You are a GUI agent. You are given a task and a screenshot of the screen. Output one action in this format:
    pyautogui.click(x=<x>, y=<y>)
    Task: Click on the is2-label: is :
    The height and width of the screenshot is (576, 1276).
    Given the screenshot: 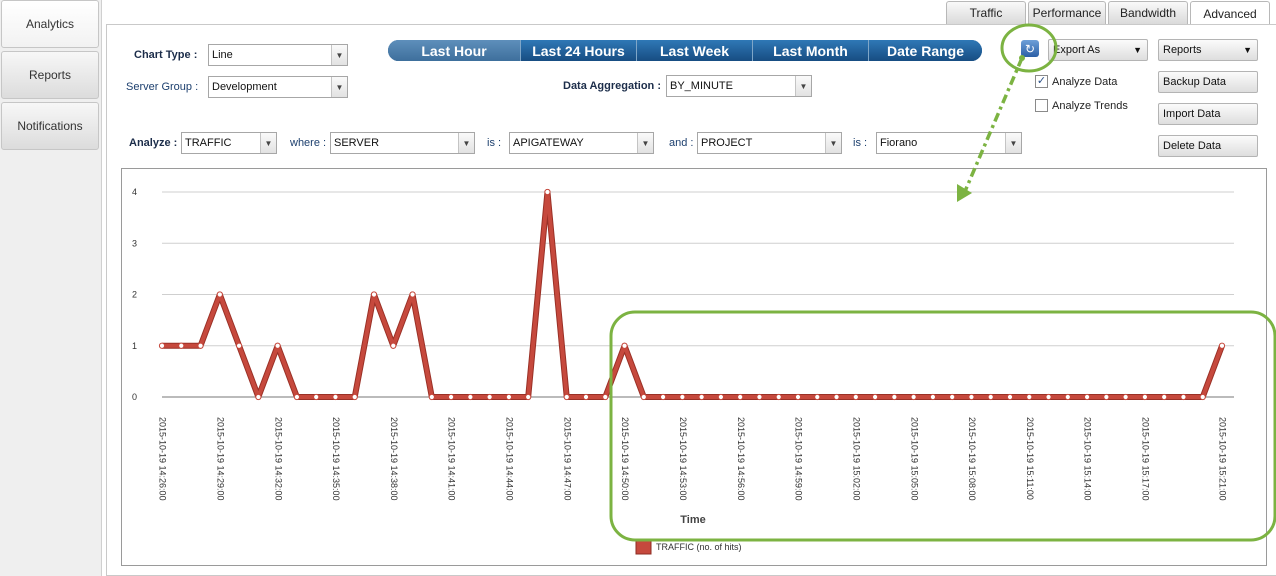 What is the action you would take?
    pyautogui.click(x=860, y=143)
    